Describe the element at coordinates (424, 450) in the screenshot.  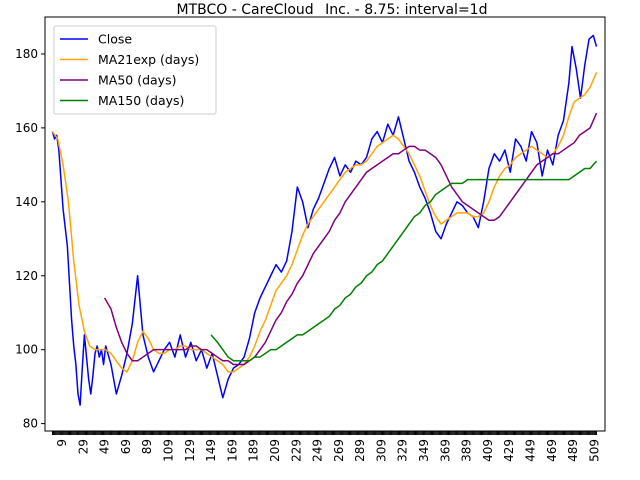
I see `x-tick-label-17: 349` at that location.